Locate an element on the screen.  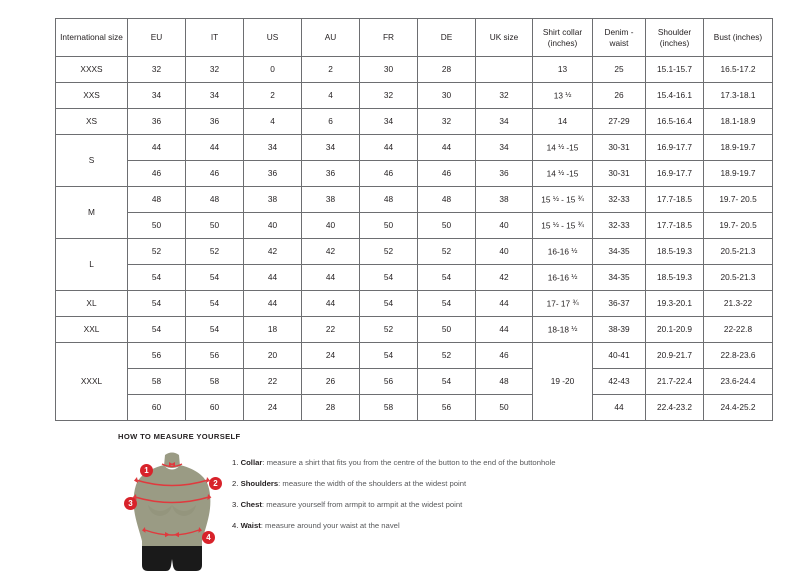
cell-au: 38 is located at coordinates (330, 199).